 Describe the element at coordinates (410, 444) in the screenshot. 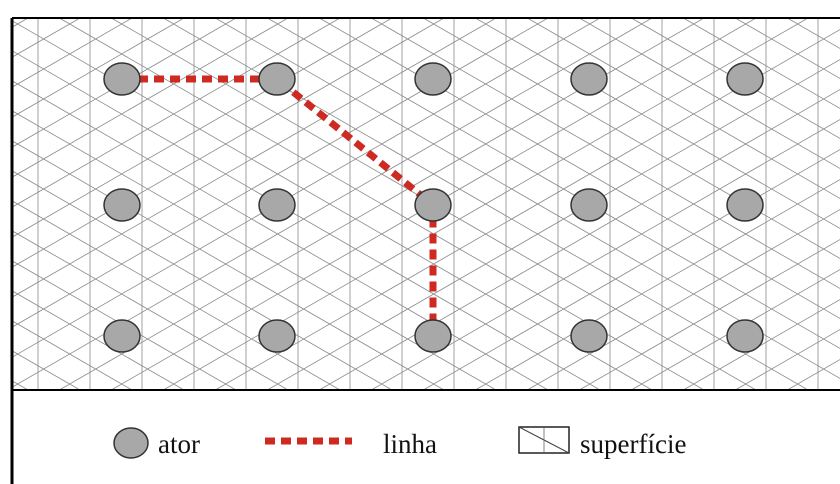

I see `legend-line-label: linha` at that location.